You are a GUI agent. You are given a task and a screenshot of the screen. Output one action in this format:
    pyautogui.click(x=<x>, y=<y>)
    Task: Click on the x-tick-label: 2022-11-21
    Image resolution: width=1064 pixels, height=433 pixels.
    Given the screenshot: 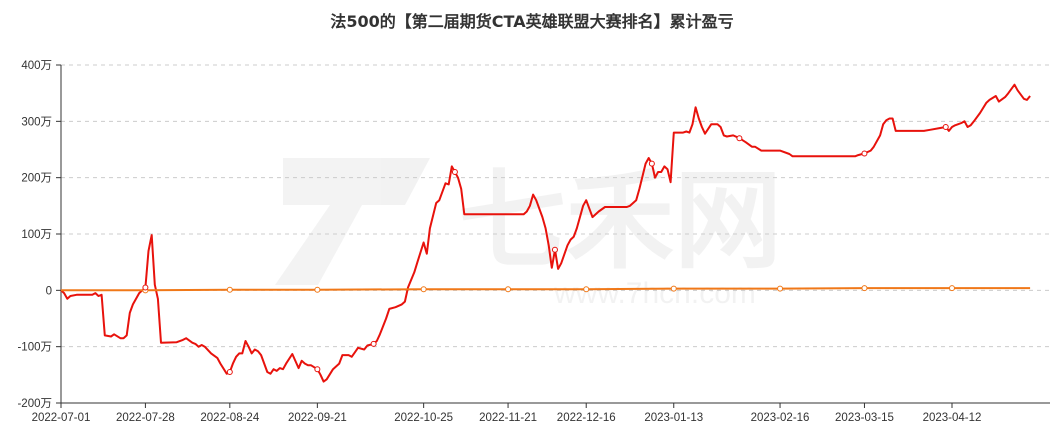 What is the action you would take?
    pyautogui.click(x=508, y=418)
    